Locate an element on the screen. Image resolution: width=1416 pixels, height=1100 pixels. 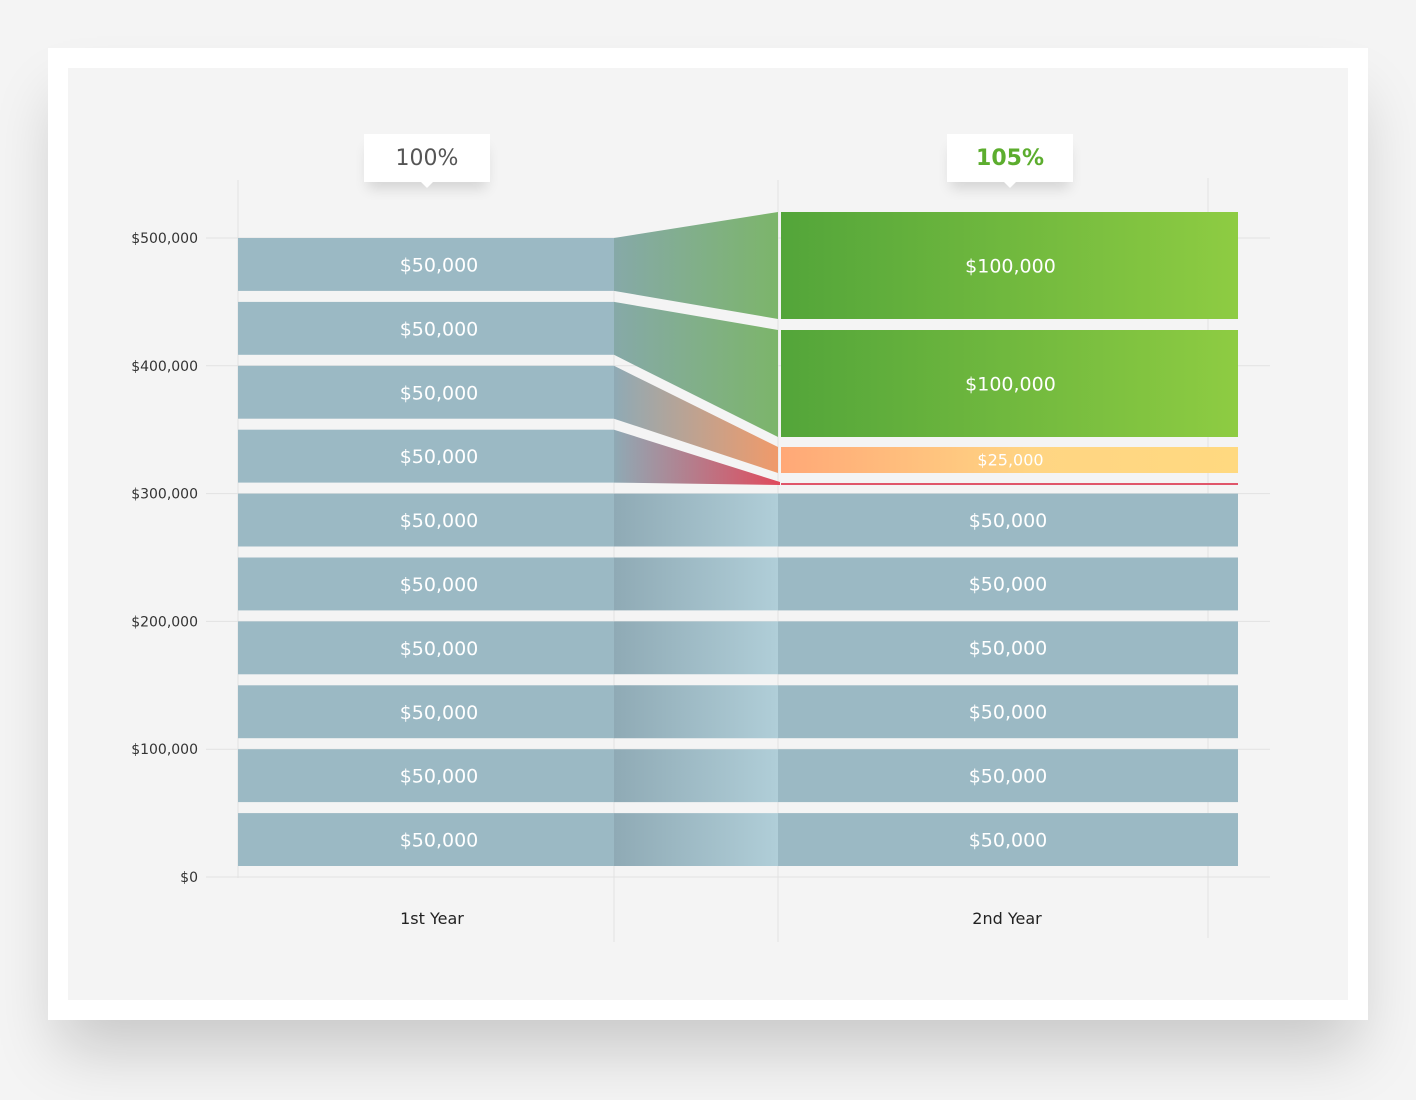
flow-band-decrease is located at coordinates (696, 419).